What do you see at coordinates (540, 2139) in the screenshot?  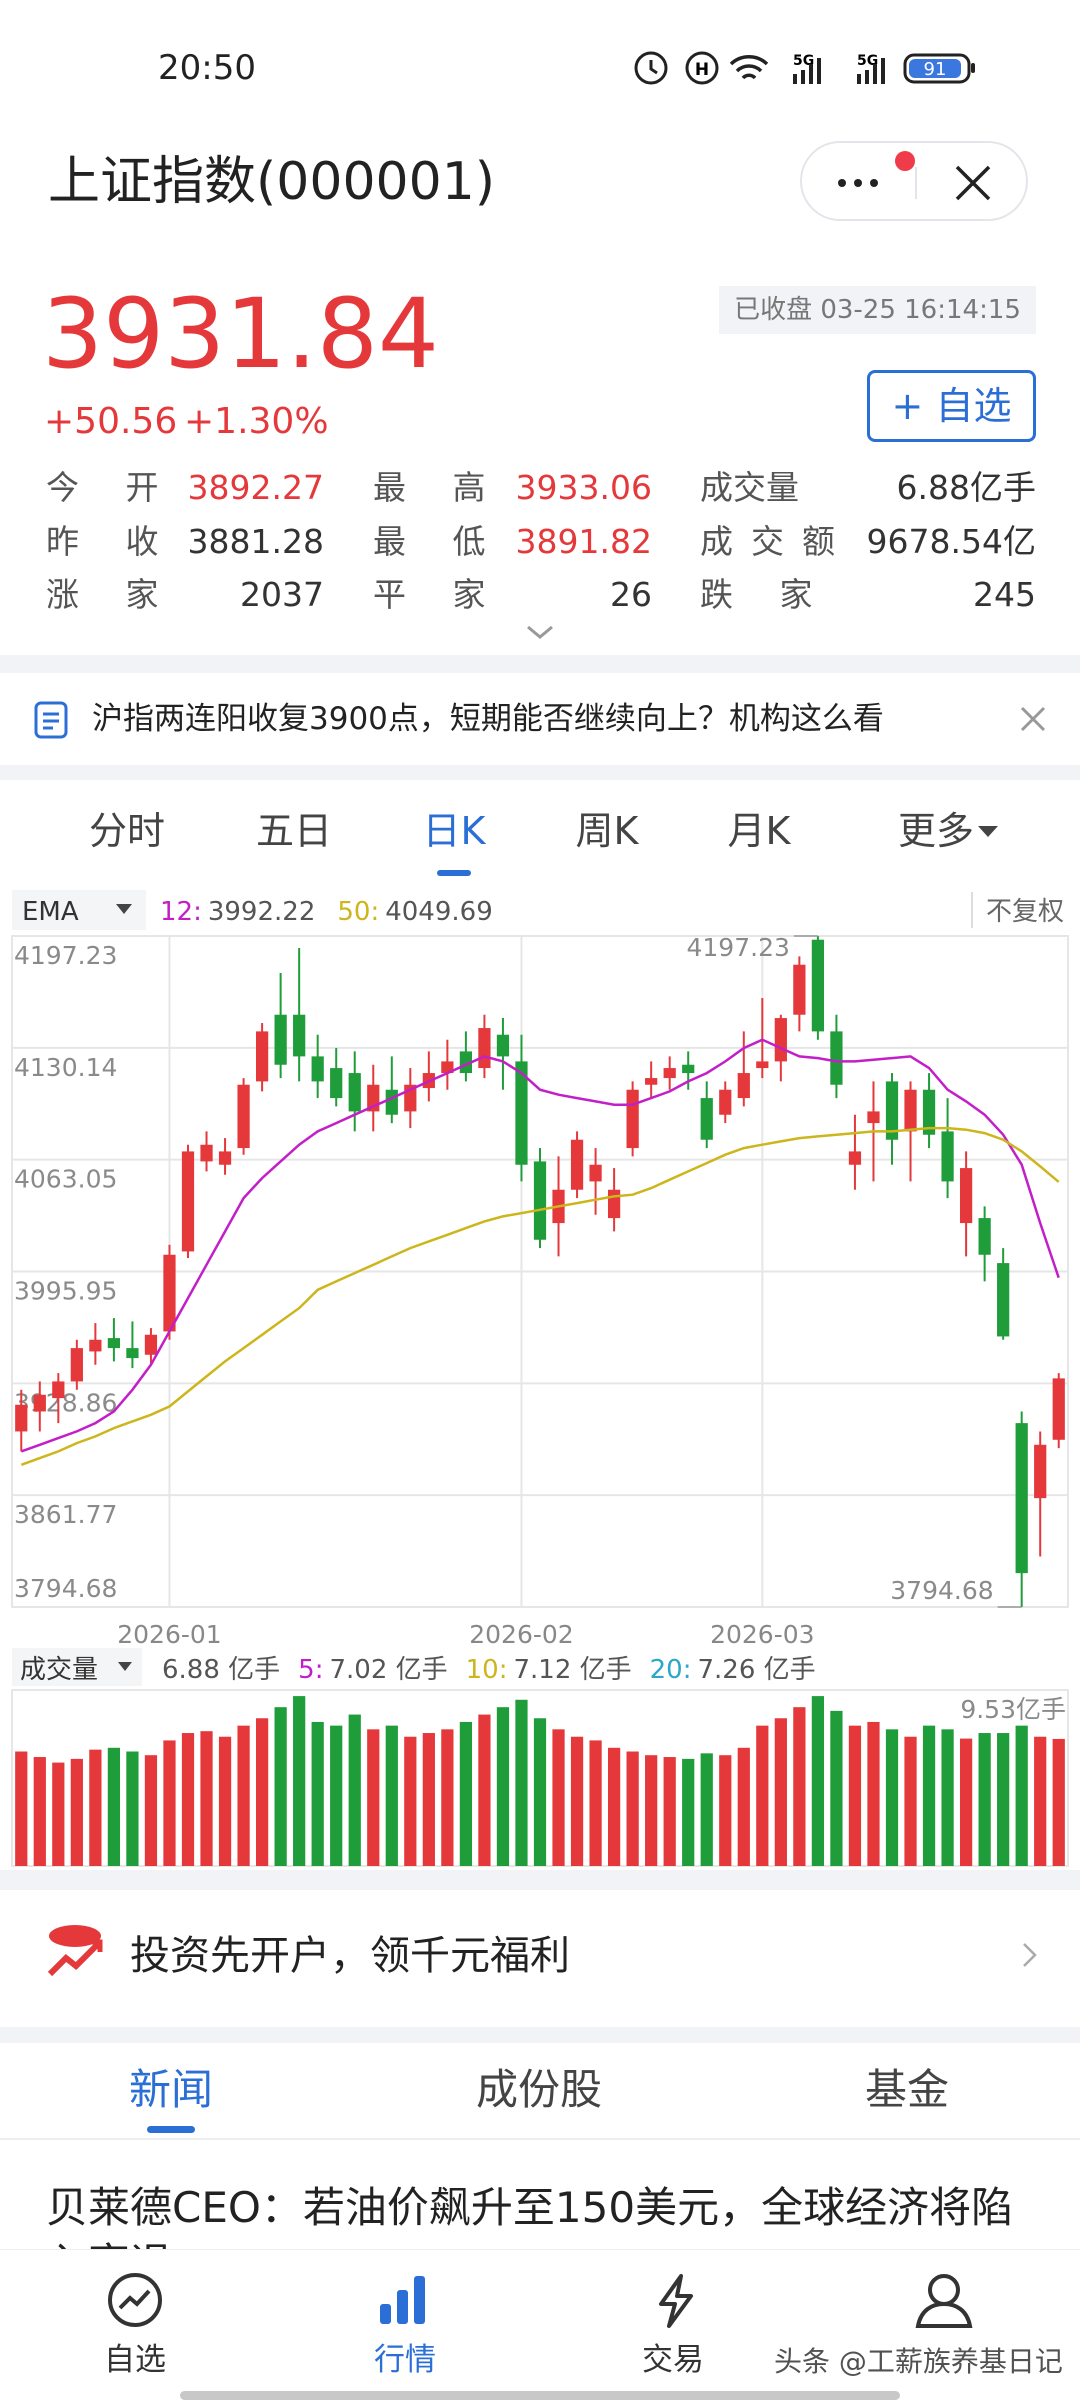 I see `divider` at bounding box center [540, 2139].